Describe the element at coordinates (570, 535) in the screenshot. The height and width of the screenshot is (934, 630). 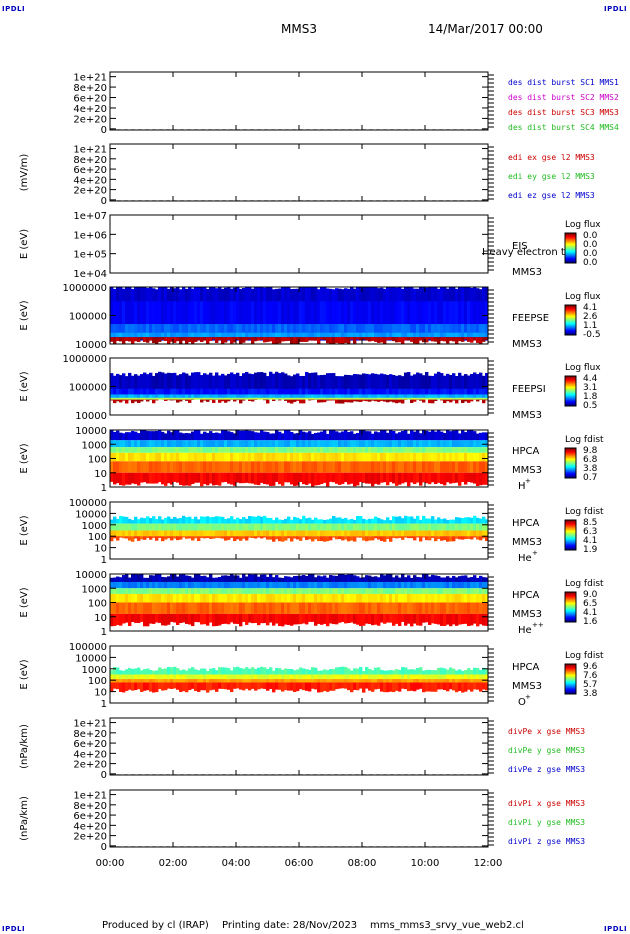
I see `hpca-he-colorbar-frame` at that location.